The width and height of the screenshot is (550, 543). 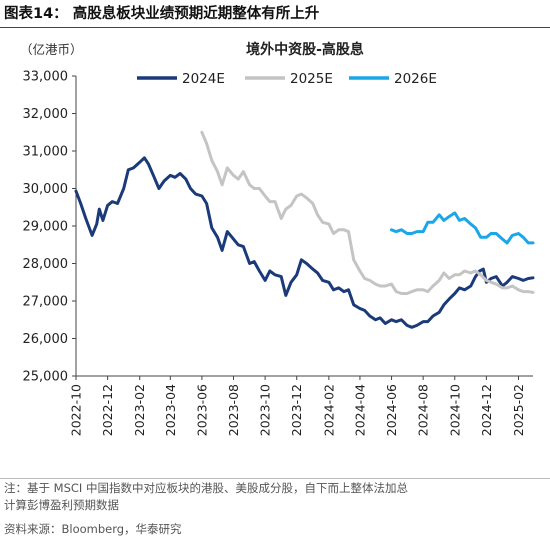 I want to click on title-divider, so click(x=275, y=27).